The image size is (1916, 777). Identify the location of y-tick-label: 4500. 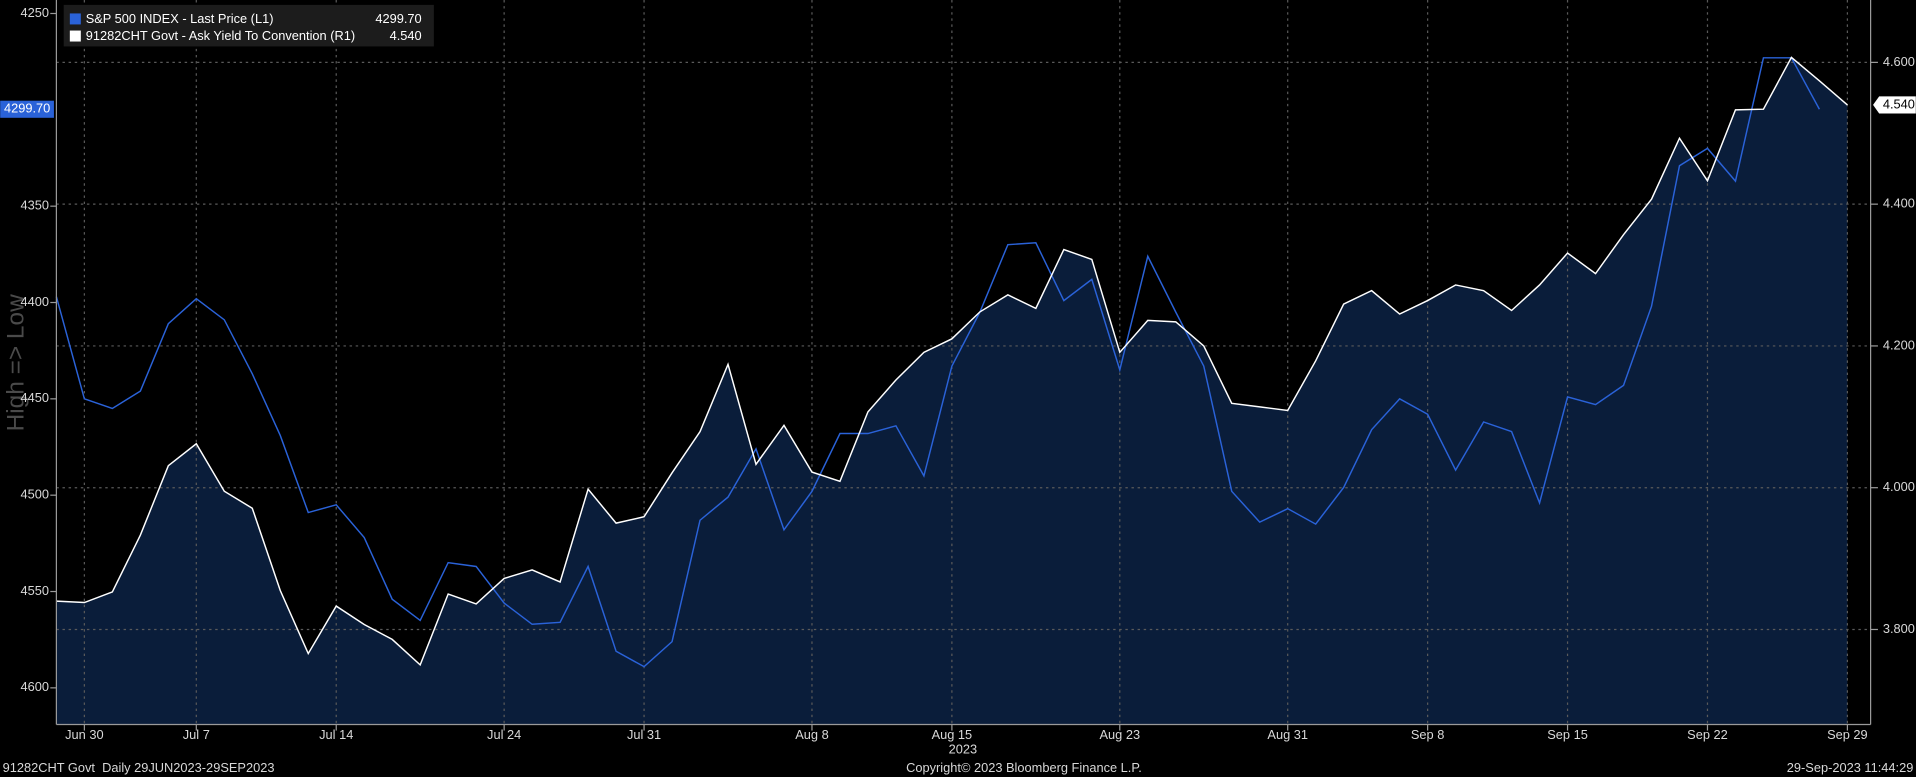
(35, 494).